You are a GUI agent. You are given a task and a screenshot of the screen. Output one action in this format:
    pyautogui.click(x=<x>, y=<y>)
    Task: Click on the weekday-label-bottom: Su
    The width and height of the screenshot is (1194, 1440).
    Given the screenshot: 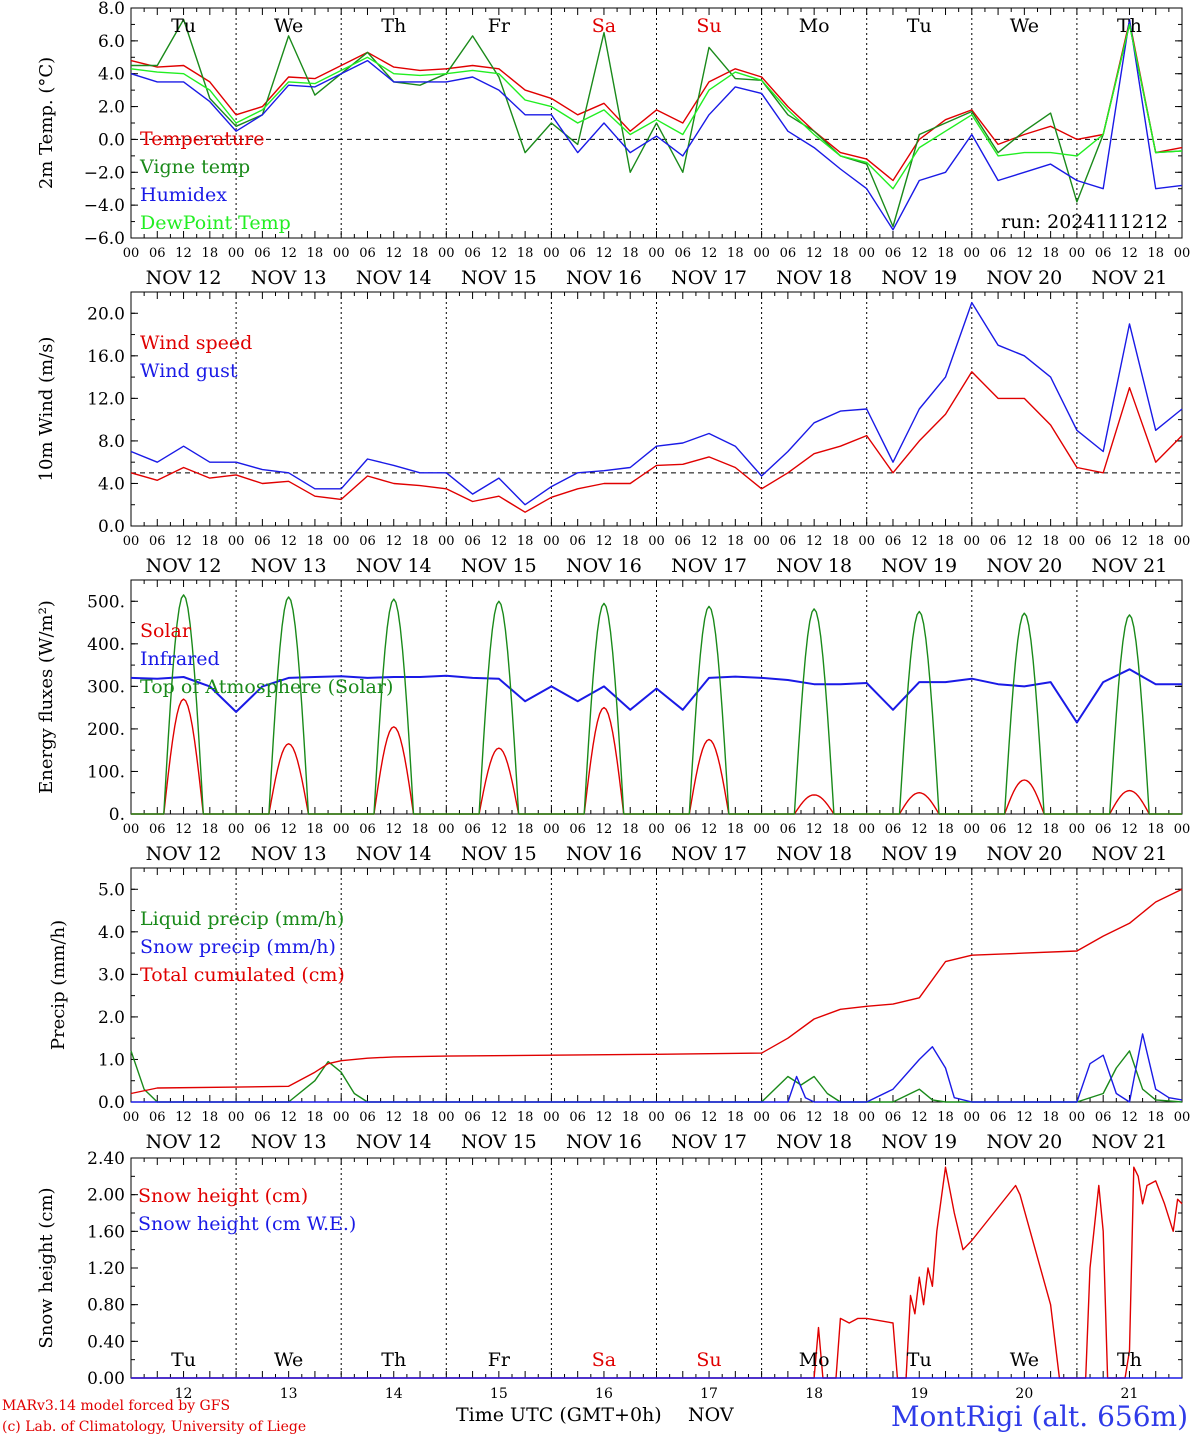 What is the action you would take?
    pyautogui.click(x=708, y=1360)
    